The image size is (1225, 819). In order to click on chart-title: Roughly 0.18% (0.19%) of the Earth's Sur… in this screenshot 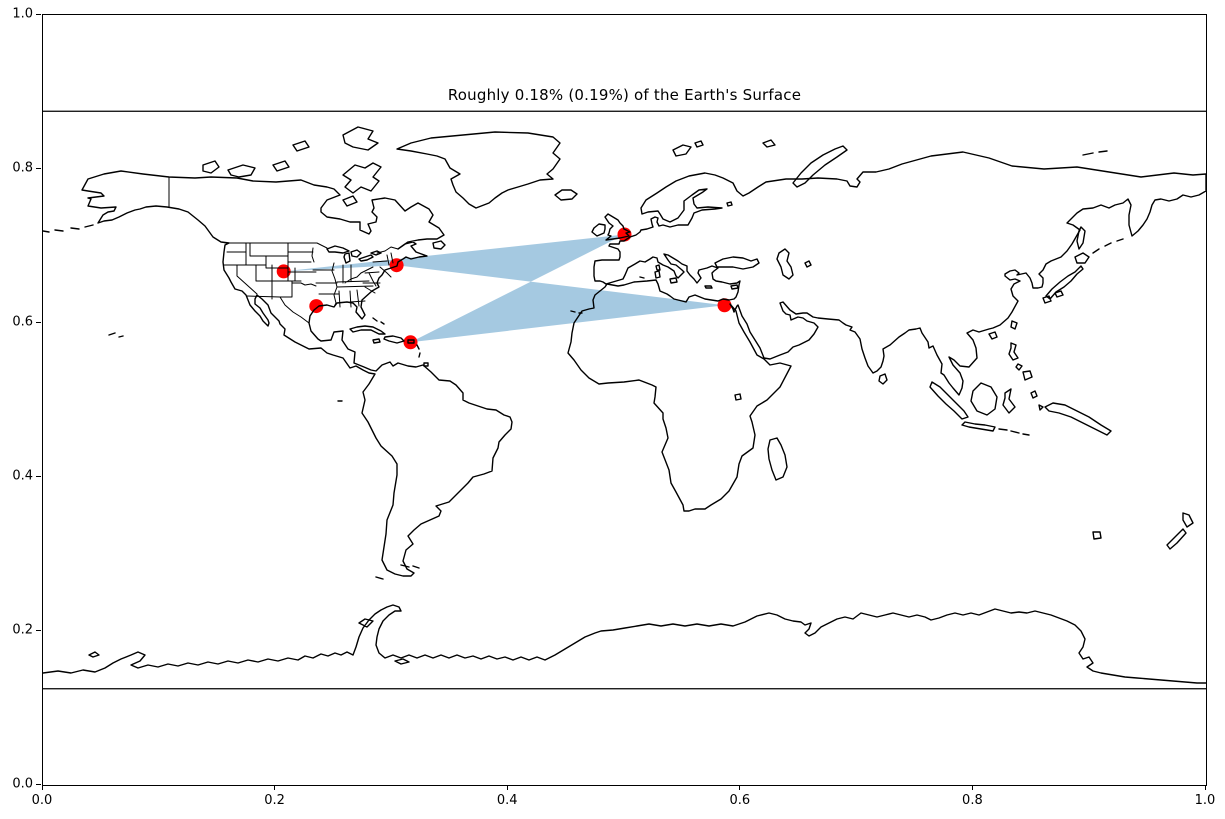, I will do `click(624, 95)`.